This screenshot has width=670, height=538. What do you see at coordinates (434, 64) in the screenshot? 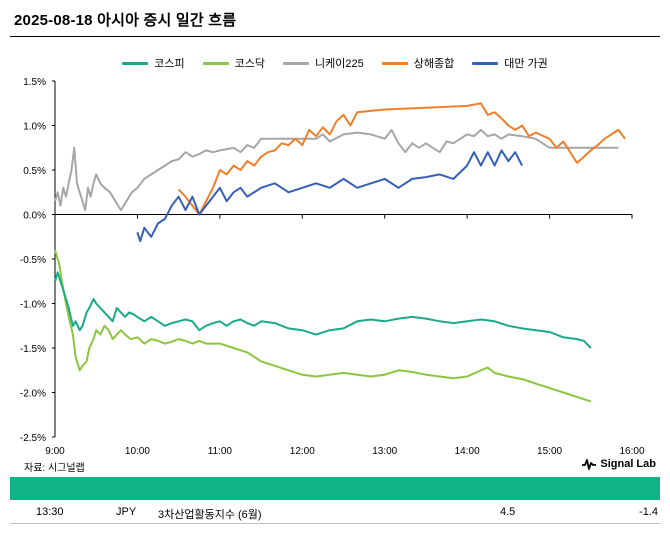
I see `legend-label: 상해종합` at bounding box center [434, 64].